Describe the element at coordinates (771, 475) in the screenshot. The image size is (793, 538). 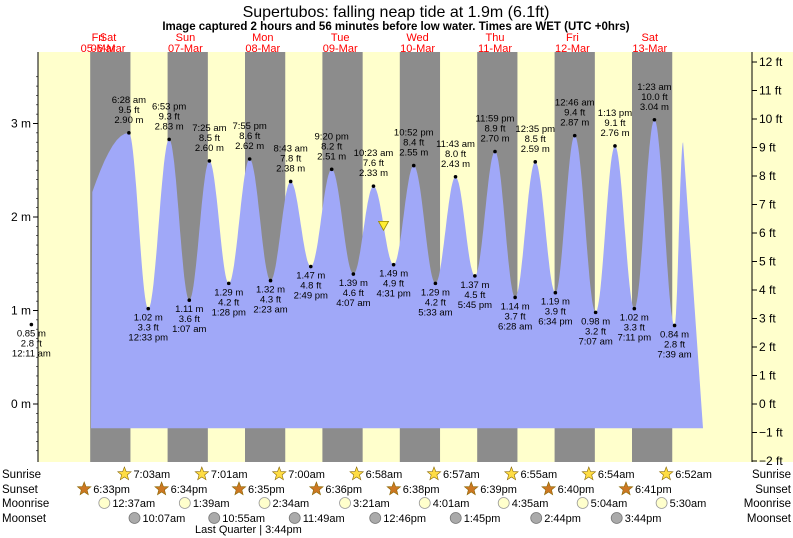
I see `row-label-right: Sunrise` at that location.